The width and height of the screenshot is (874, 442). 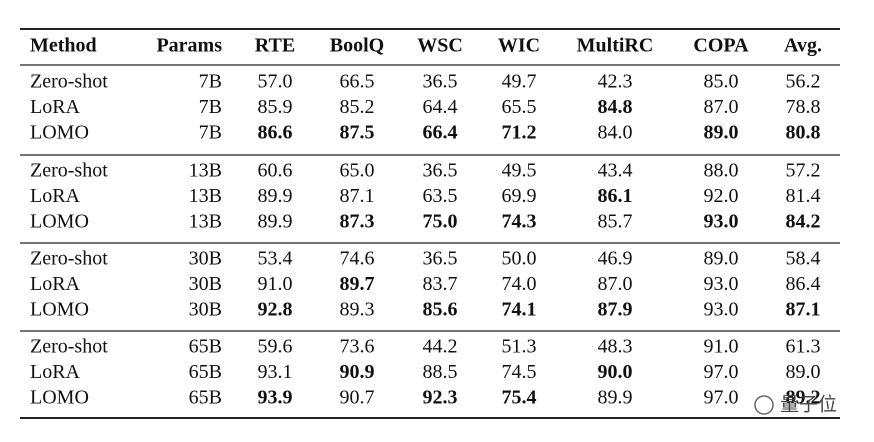 What do you see at coordinates (440, 372) in the screenshot?
I see `table-cell: 88.5` at bounding box center [440, 372].